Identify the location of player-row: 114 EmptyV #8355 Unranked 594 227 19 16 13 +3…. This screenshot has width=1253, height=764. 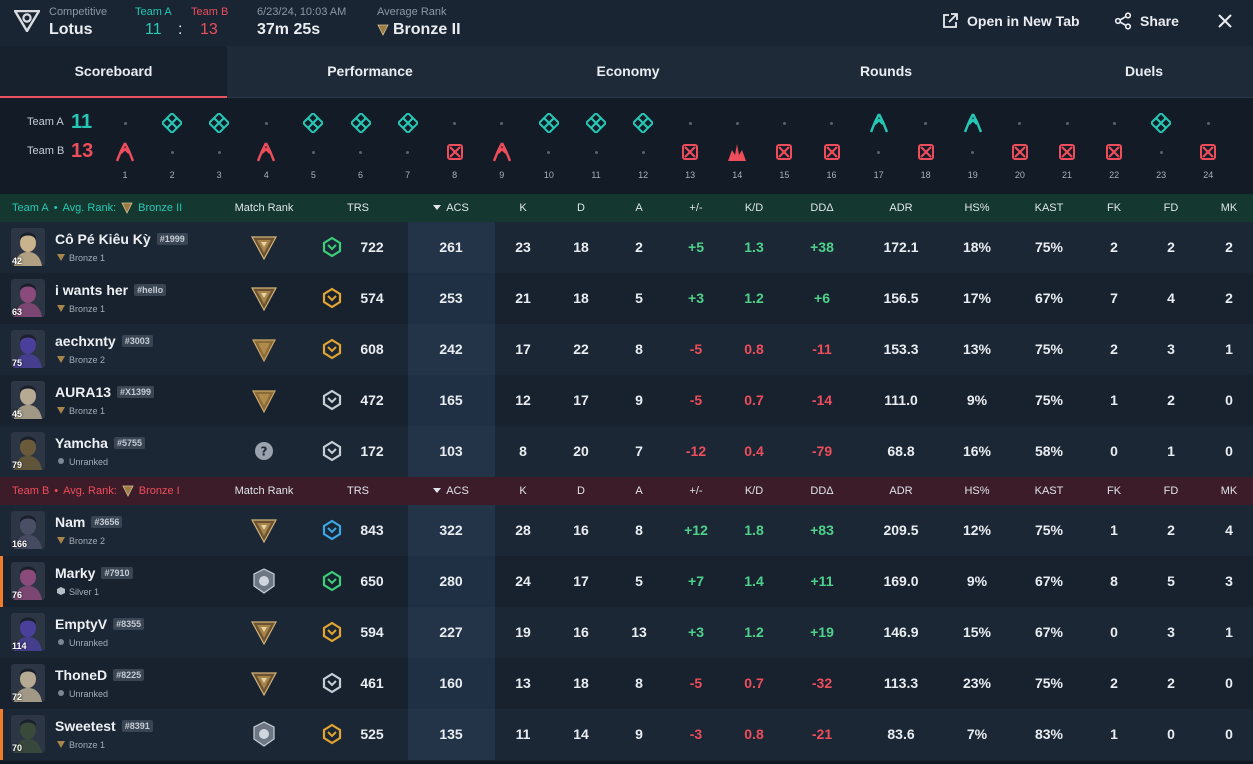
(626, 633).